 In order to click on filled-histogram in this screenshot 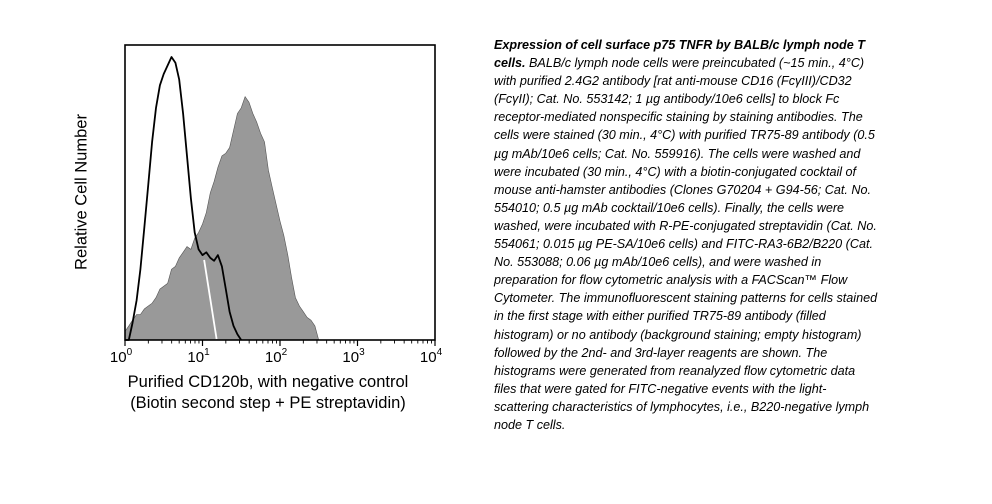, I will do `click(222, 218)`.